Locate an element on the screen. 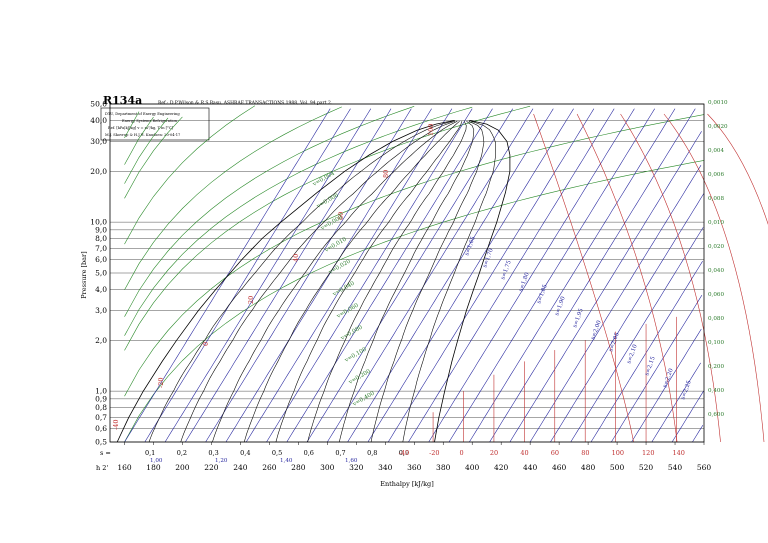 The width and height of the screenshot is (768, 543). quality-label-1: 0,2 is located at coordinates (182, 453).